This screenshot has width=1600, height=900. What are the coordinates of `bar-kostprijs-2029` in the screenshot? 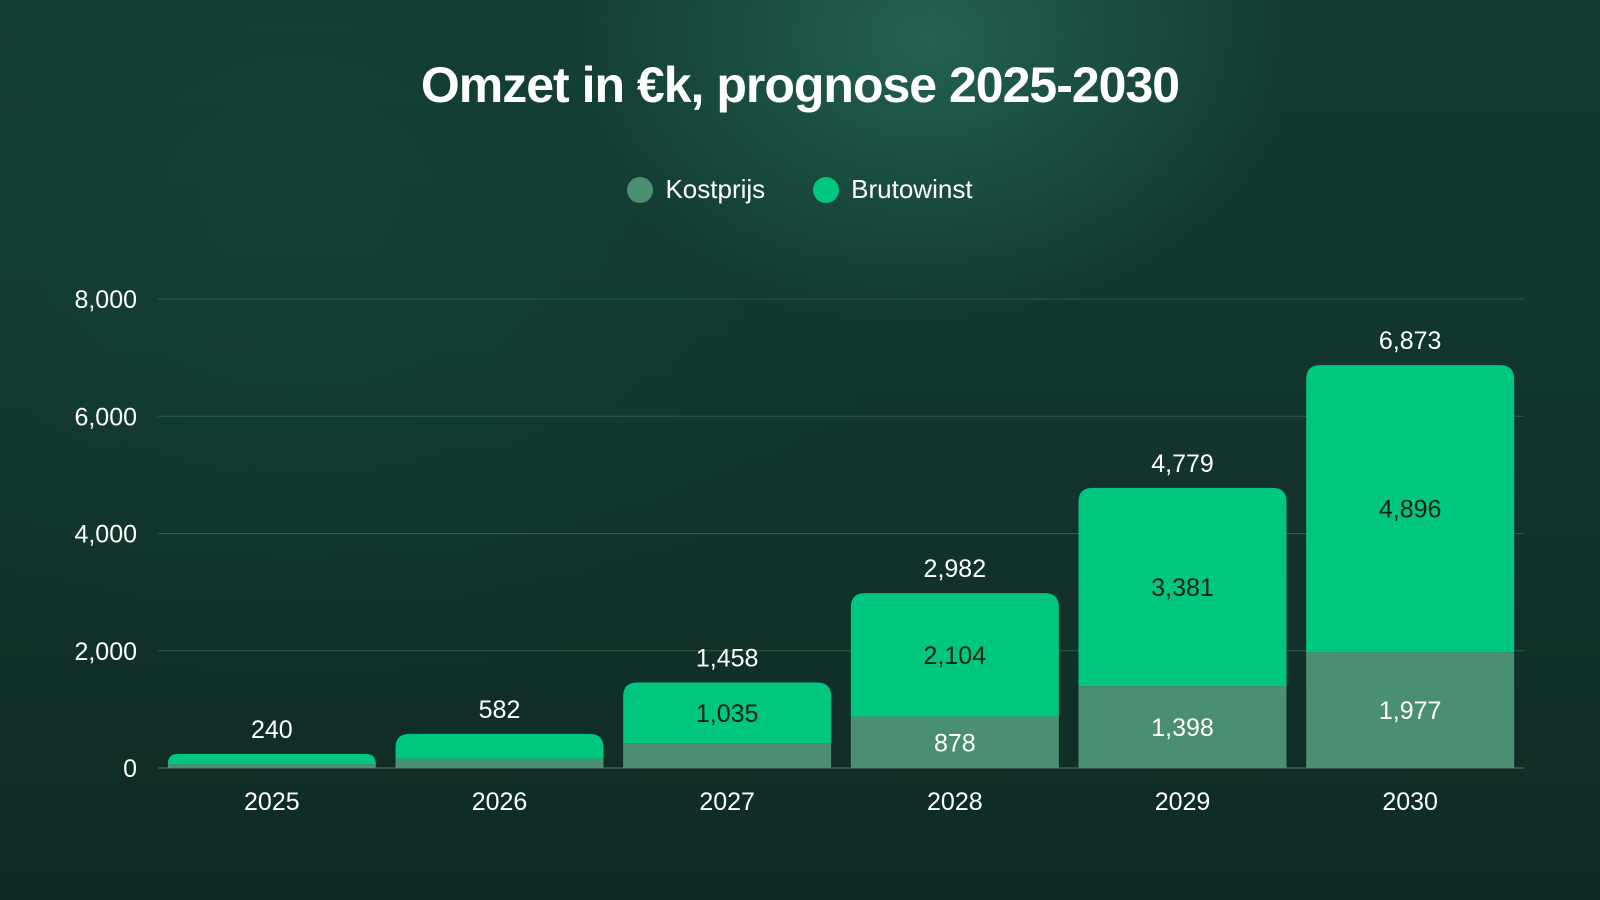 It's located at (1182, 727).